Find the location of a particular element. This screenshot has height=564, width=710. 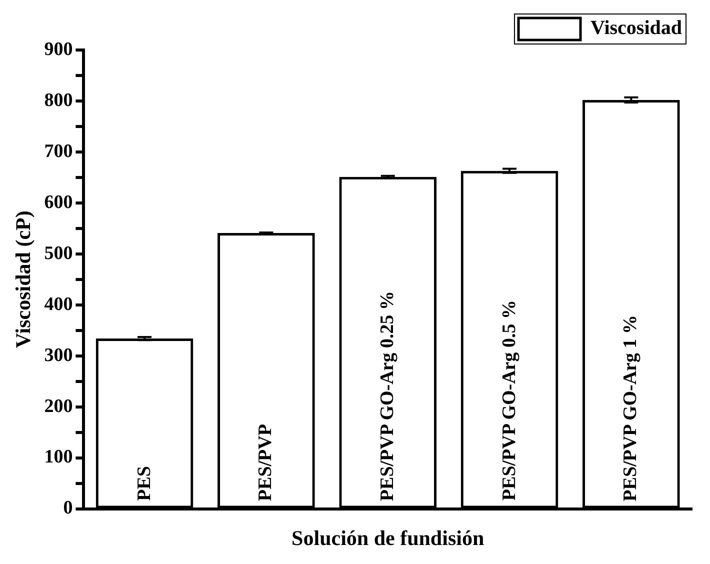

y-axis-title: Viscosidad (cP) is located at coordinates (23, 279).